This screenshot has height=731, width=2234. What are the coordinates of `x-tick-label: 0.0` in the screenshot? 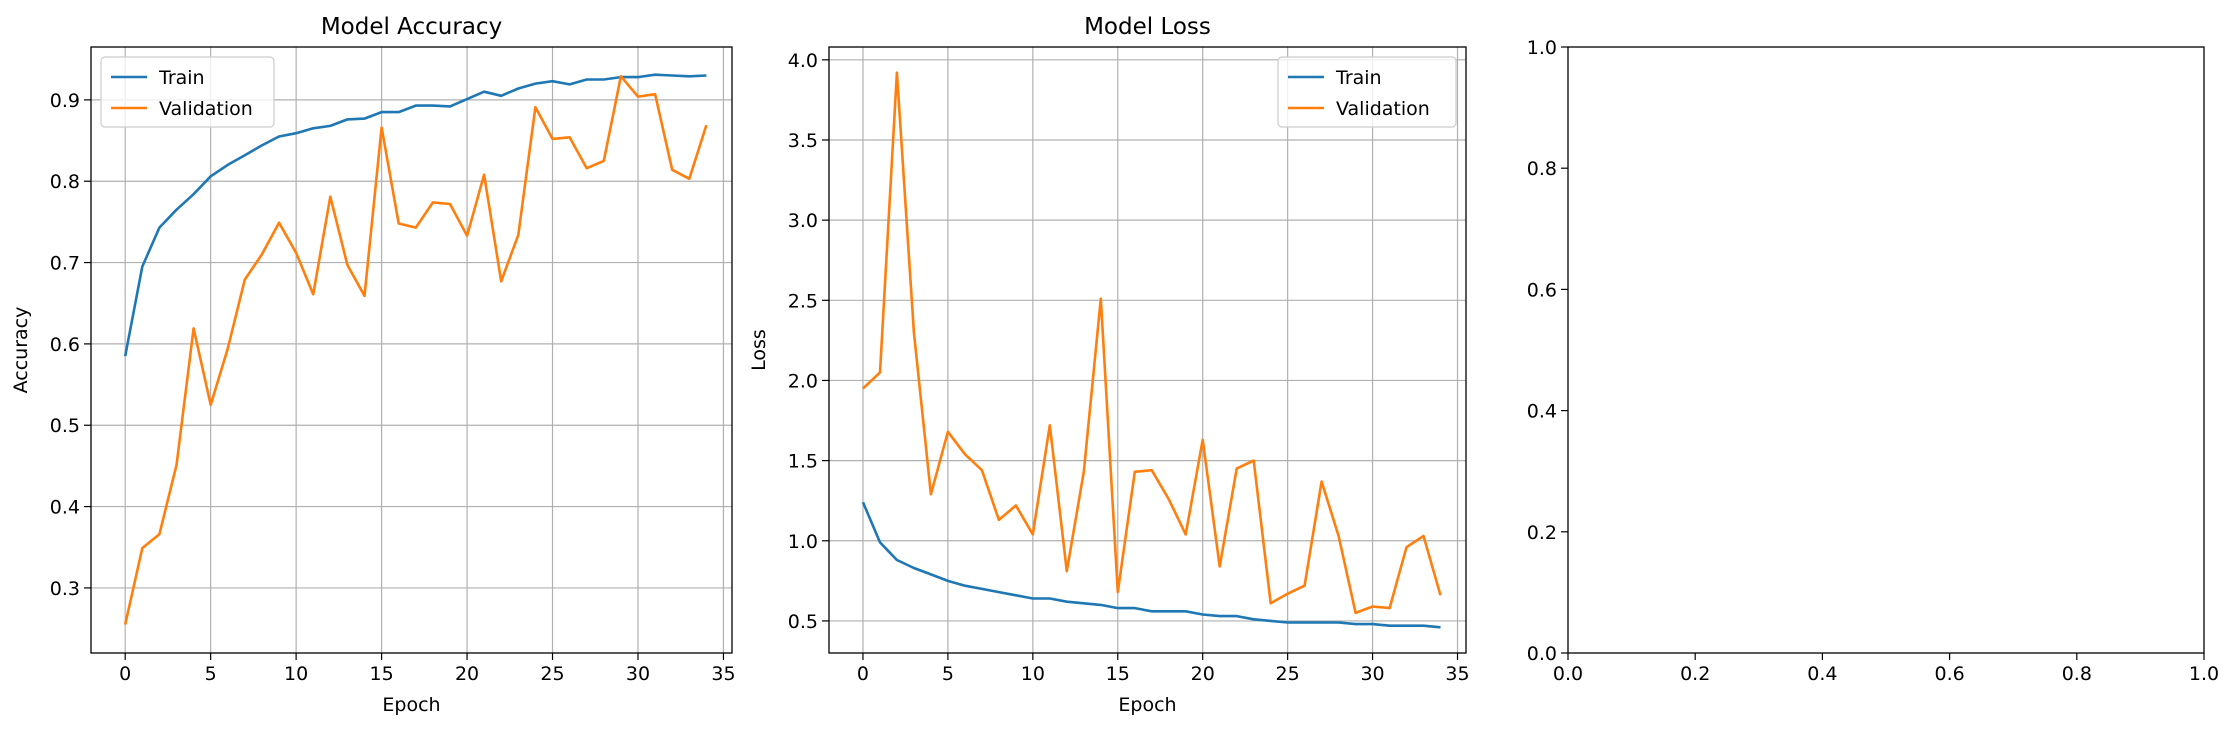 It's located at (1568, 674).